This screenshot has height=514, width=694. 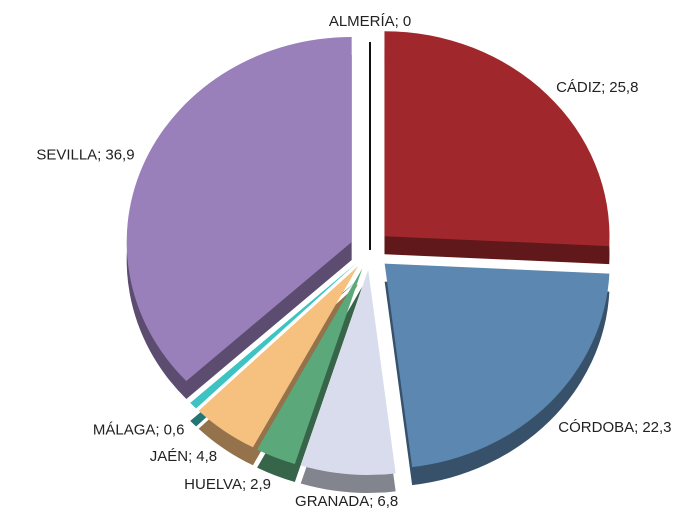 I want to click on value-label: 2,9, so click(x=260, y=484).